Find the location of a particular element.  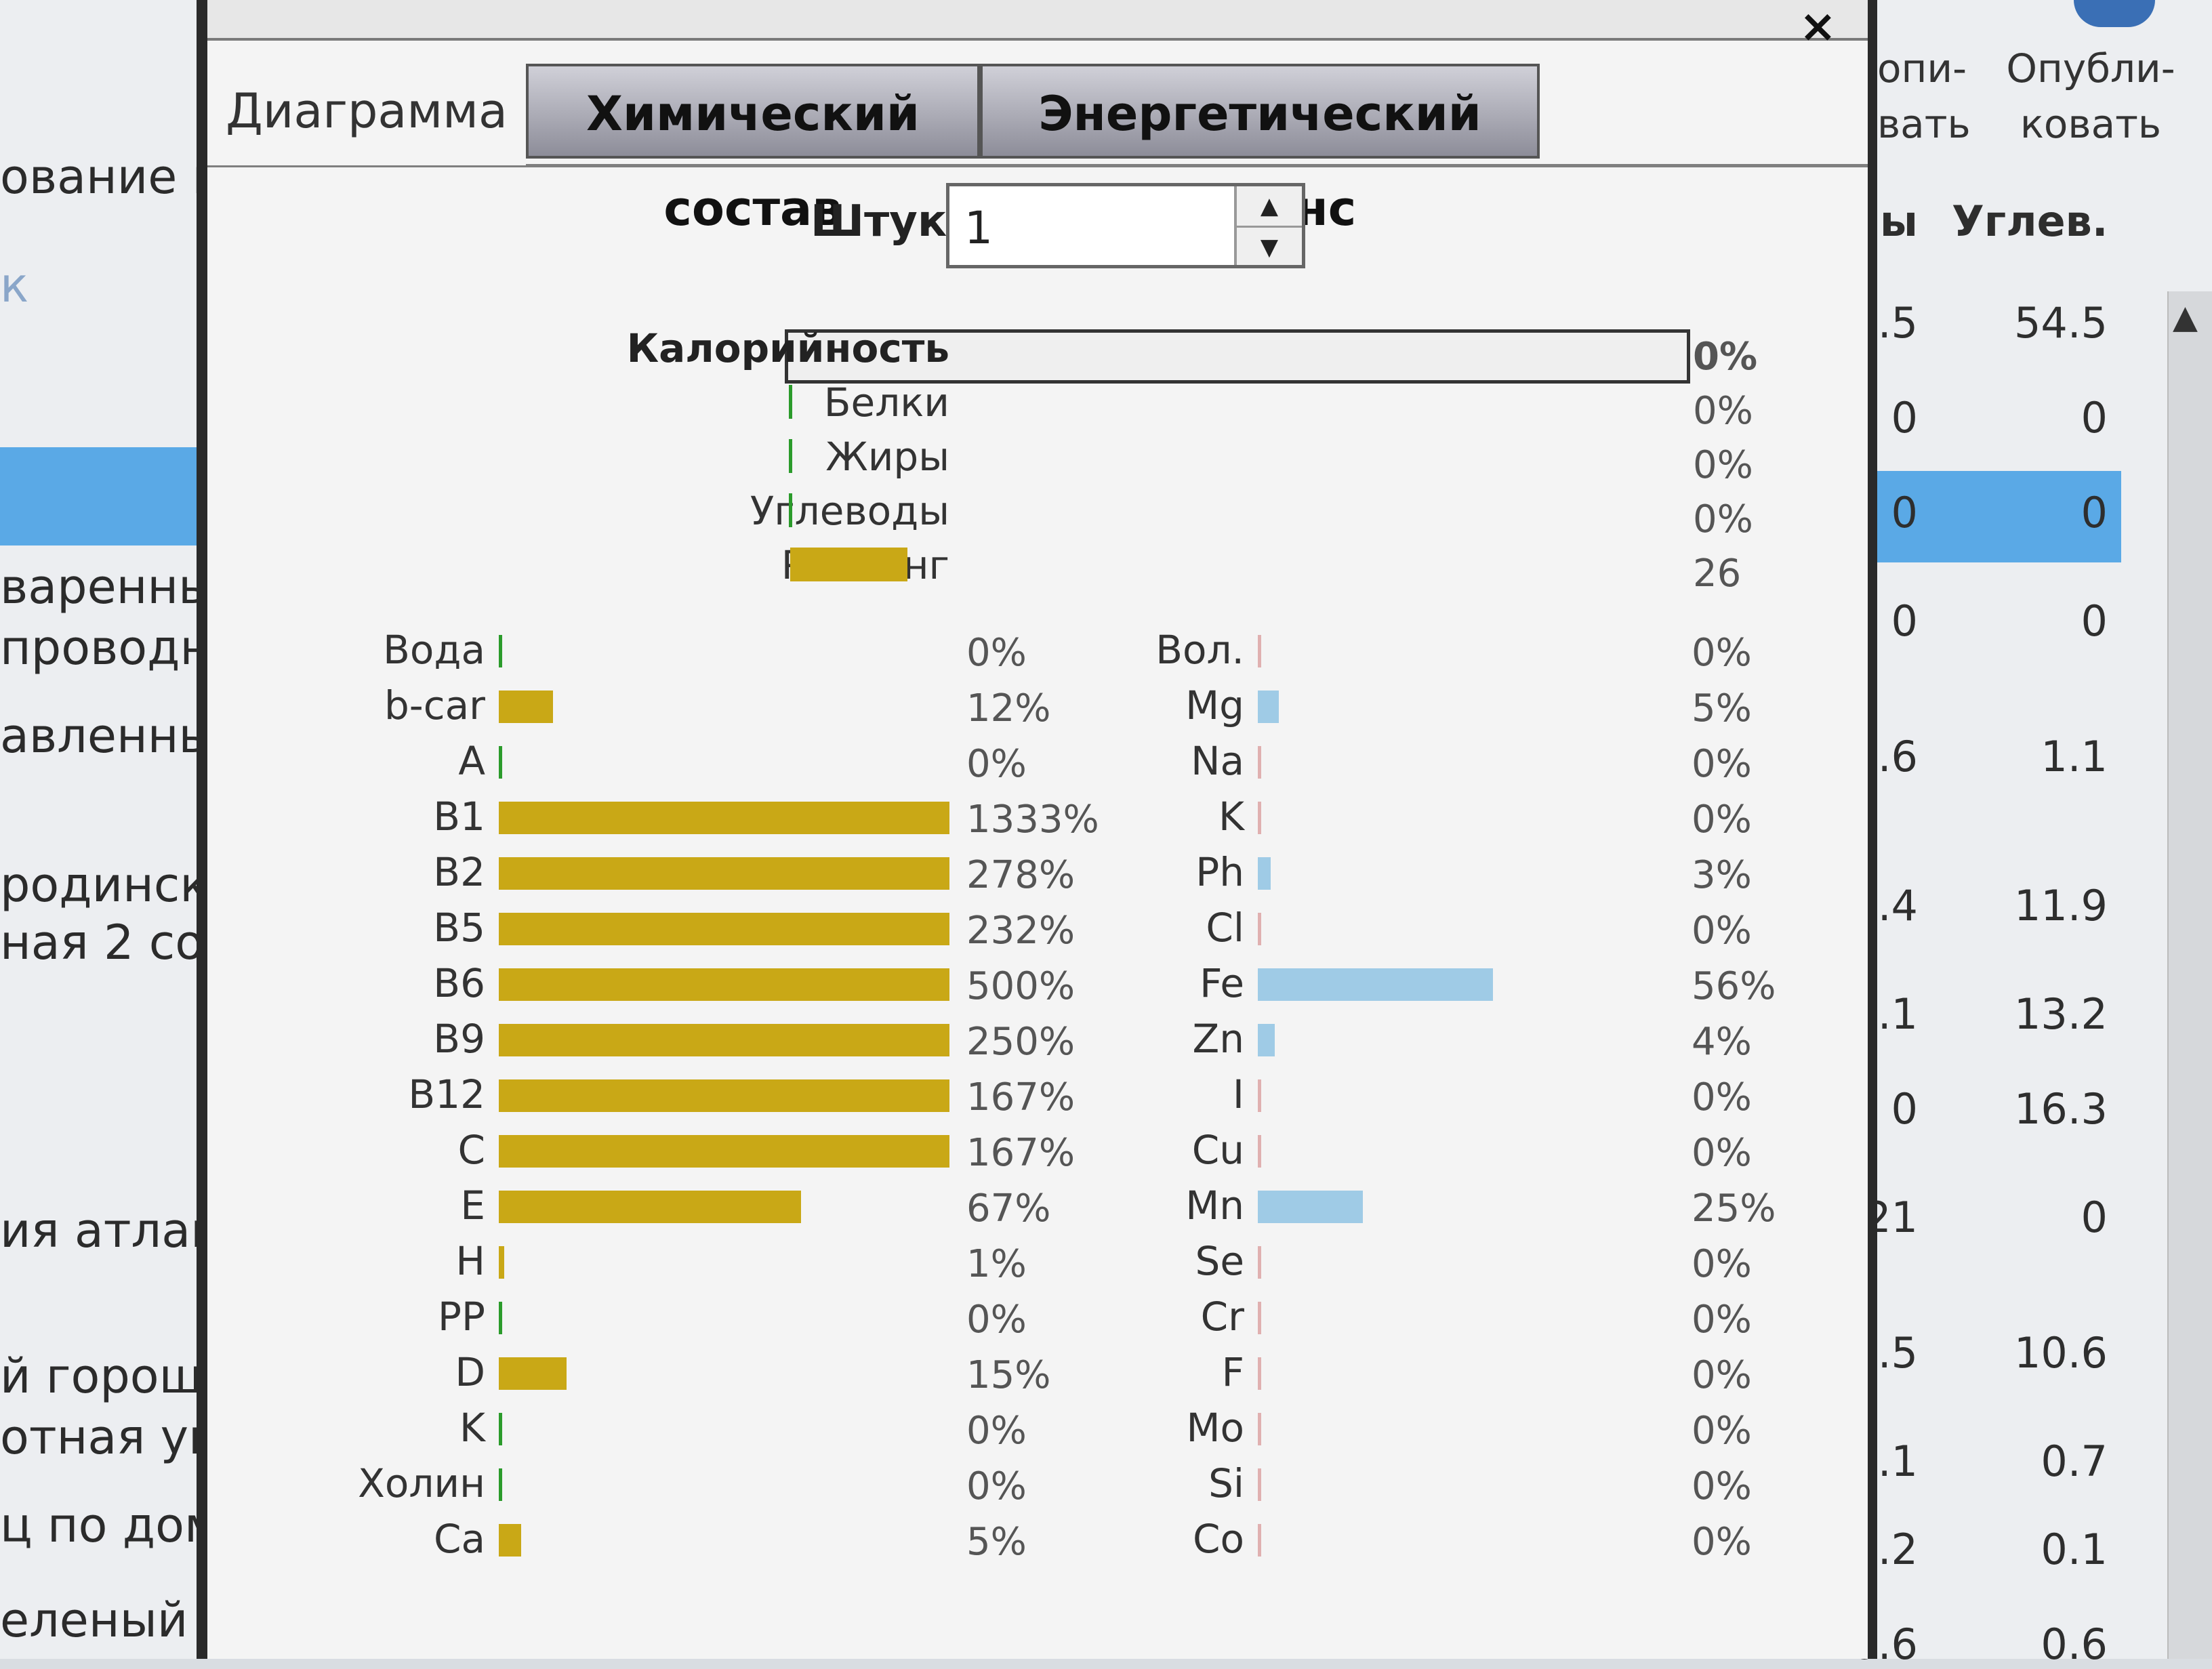

mineral-label: Na is located at coordinates (1217, 761).